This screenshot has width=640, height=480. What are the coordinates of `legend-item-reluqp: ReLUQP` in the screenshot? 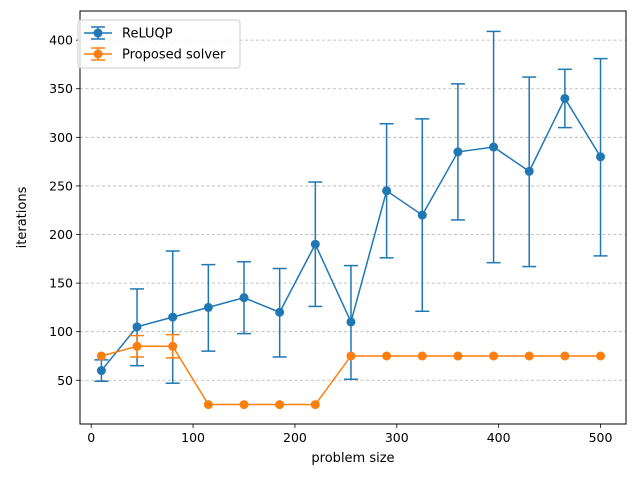 It's located at (128, 34).